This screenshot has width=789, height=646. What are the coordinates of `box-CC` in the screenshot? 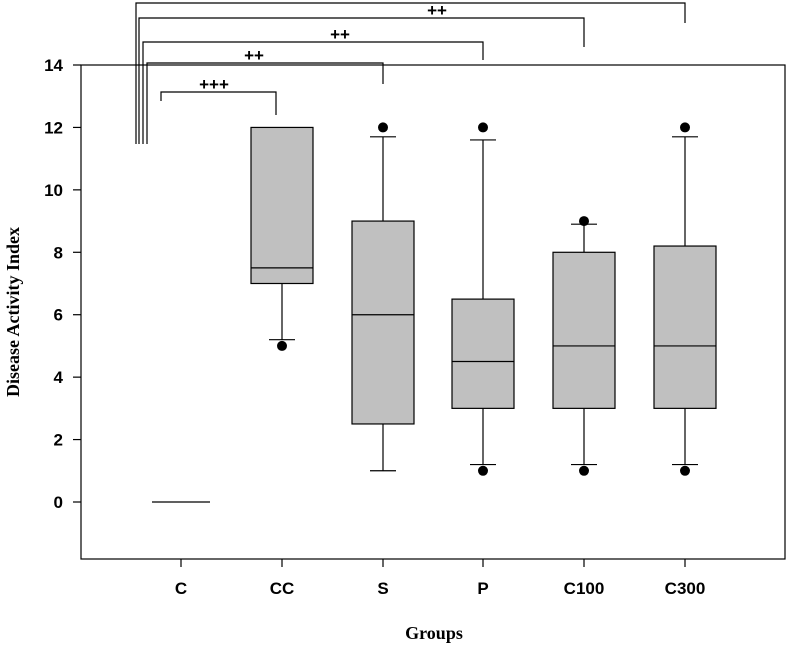 It's located at (282, 205).